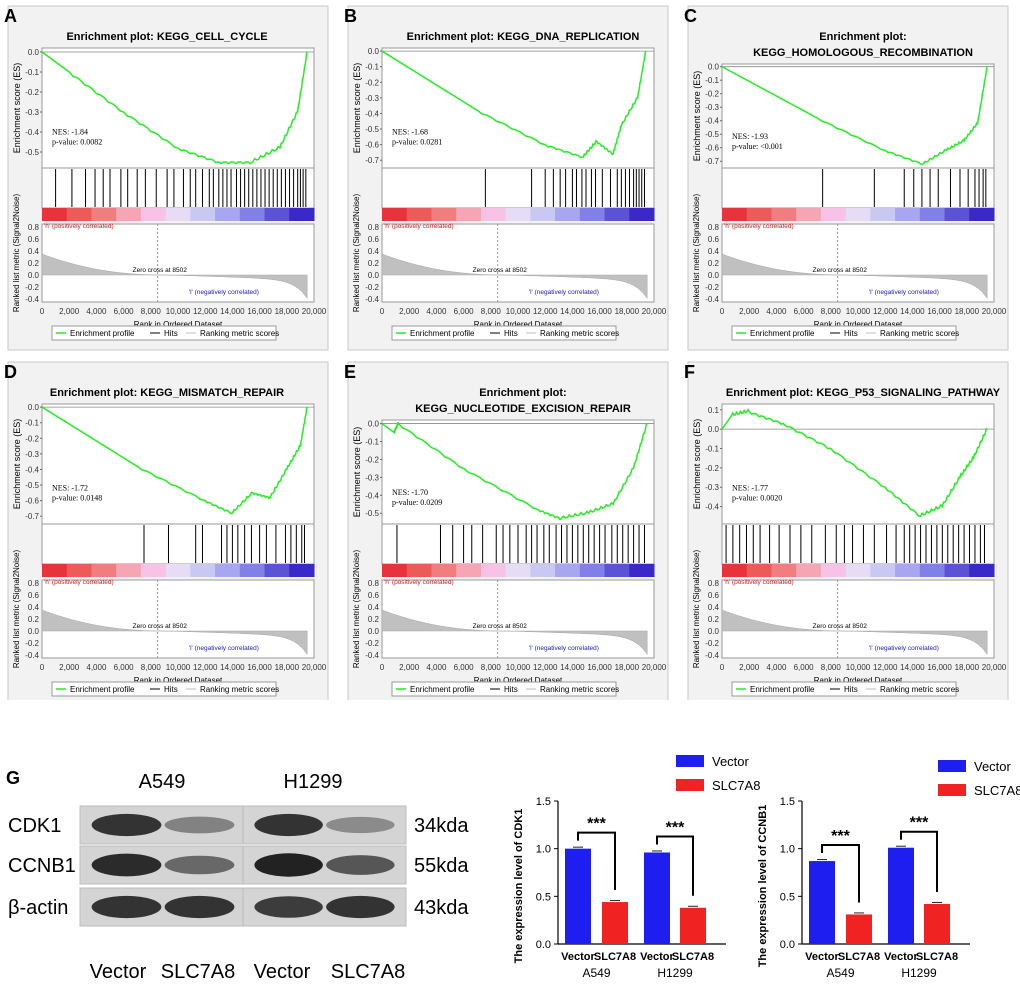  Describe the element at coordinates (858, 324) in the screenshot. I see `xlabel: Rank in Ordered Dataset` at that location.